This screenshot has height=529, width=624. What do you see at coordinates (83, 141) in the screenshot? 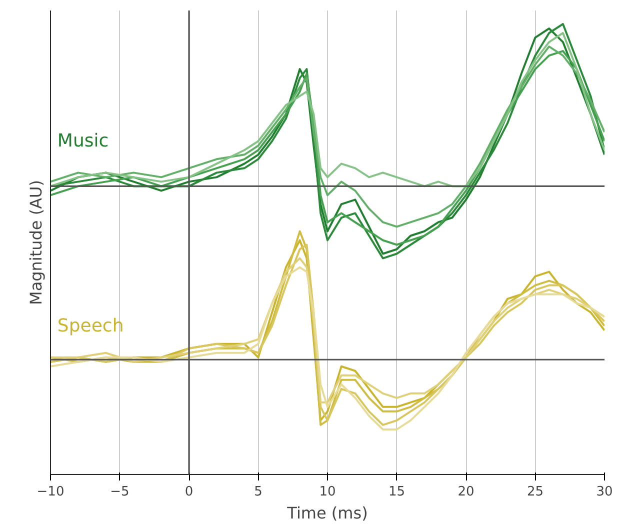
I see `series-label: Music` at bounding box center [83, 141].